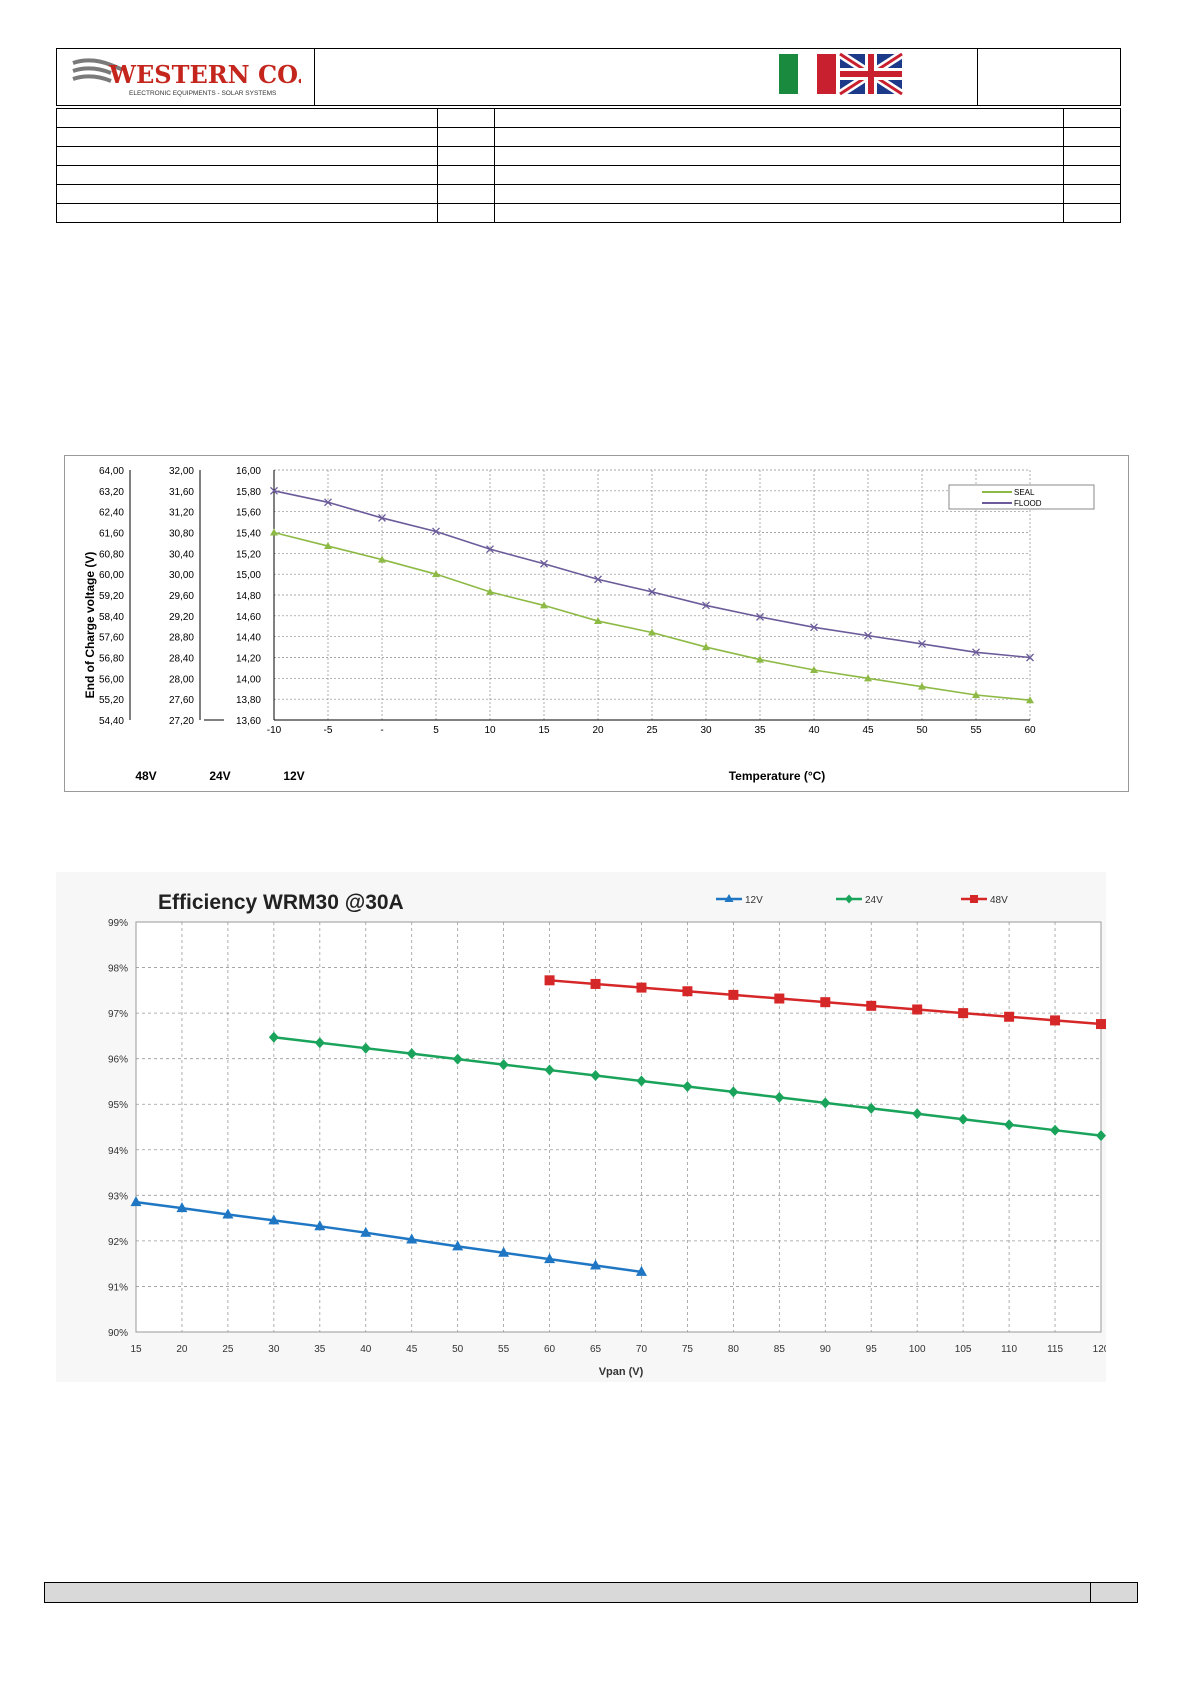 The width and height of the screenshot is (1191, 1685). What do you see at coordinates (118, 1333) in the screenshot?
I see `y-tick-label: 90%` at bounding box center [118, 1333].